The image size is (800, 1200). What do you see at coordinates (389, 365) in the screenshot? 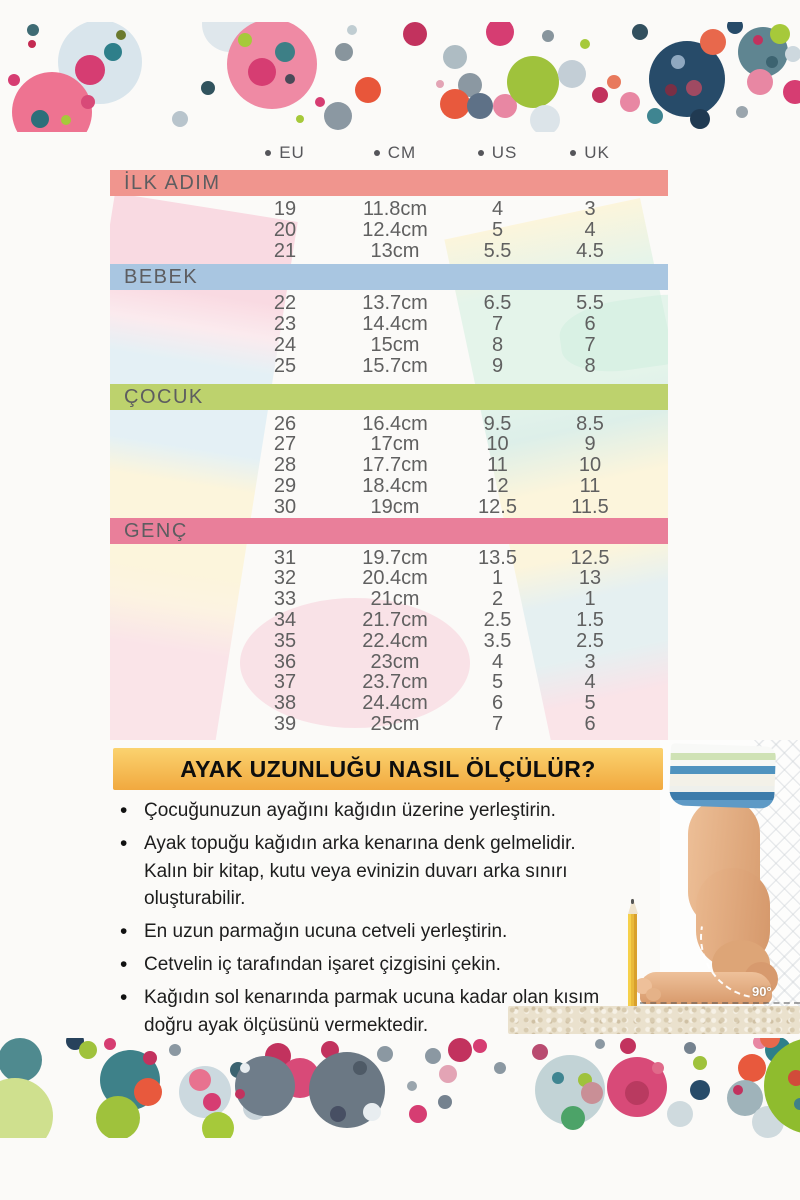
I see `size-row: 25 15.7cm 9 8` at bounding box center [389, 365].